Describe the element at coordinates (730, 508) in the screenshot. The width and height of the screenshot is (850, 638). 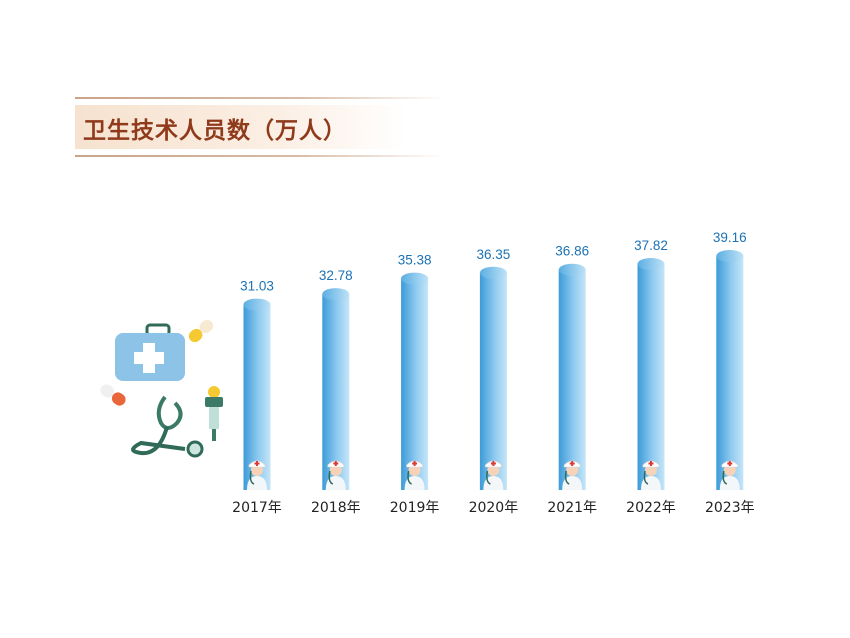
I see `x-tick-label: 2023年` at that location.